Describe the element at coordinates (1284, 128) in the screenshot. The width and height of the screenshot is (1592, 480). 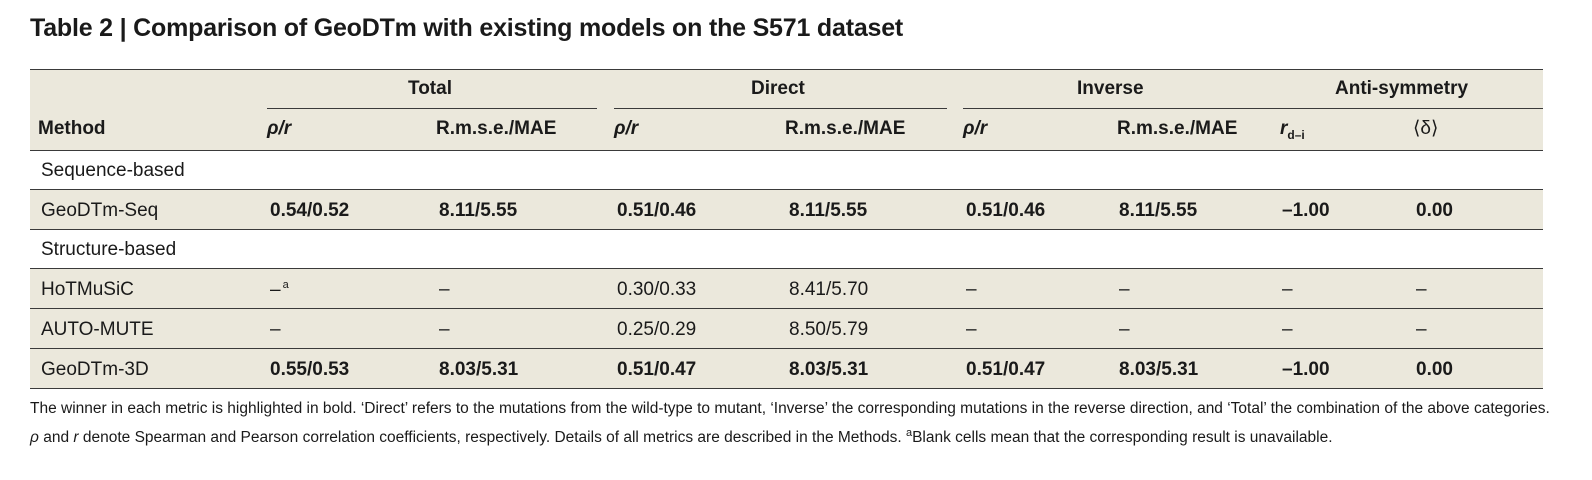
I see `r-symbol: r` at that location.